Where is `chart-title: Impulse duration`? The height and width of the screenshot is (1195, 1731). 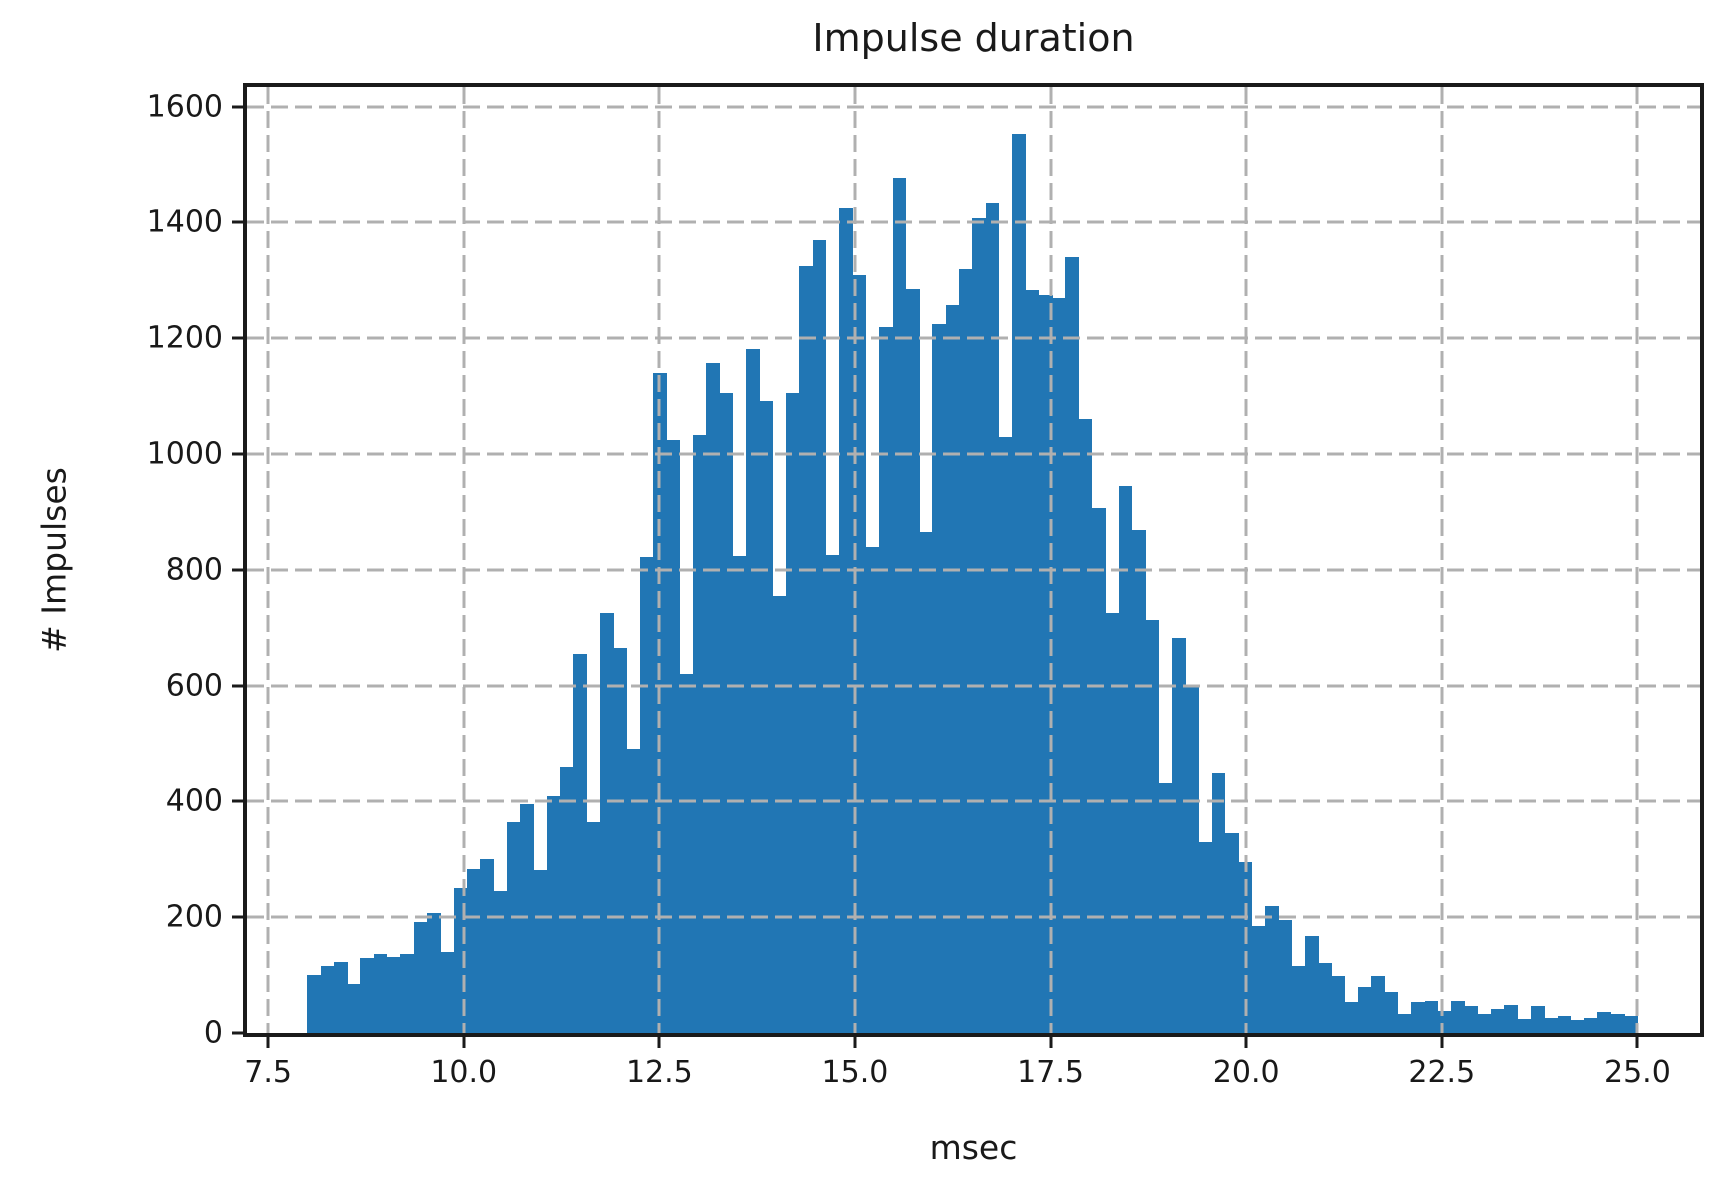
chart-title: Impulse duration is located at coordinates (973, 38).